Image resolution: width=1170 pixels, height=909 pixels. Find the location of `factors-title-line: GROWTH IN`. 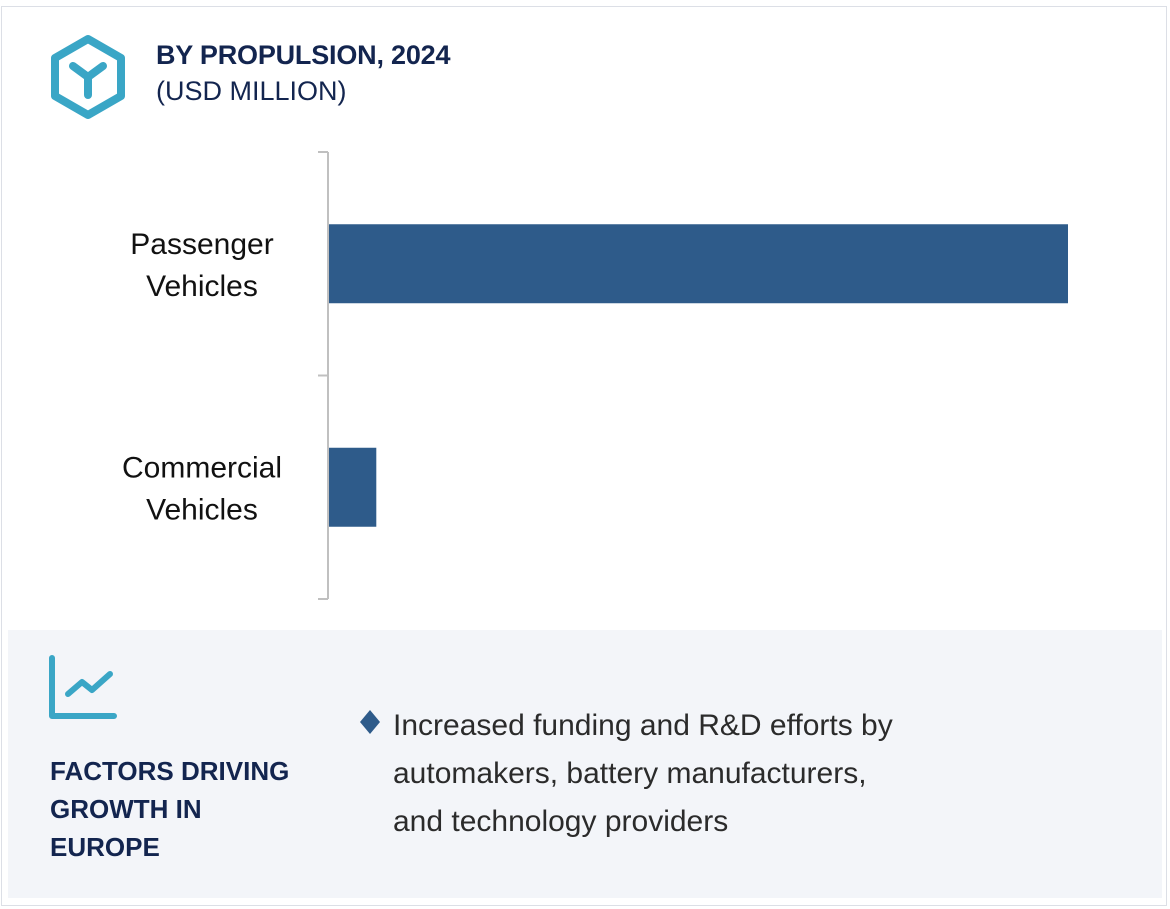

factors-title-line: GROWTH IN is located at coordinates (126, 809).